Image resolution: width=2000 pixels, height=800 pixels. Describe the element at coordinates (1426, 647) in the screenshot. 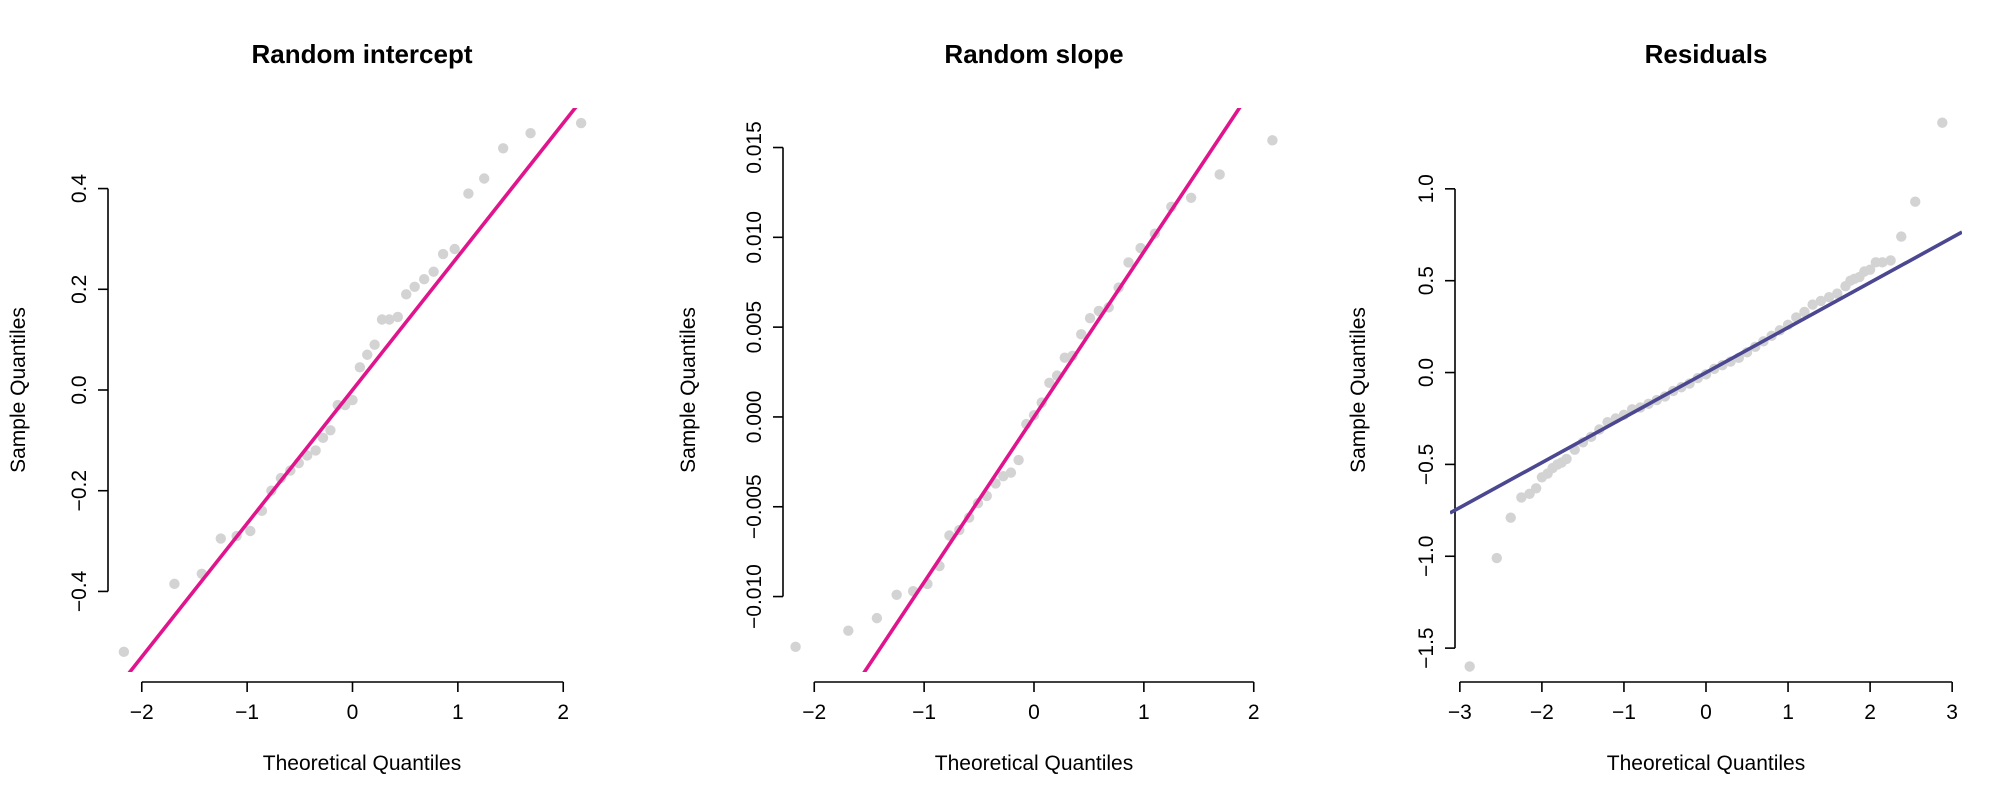

I see `y-tick-label: −1.5` at that location.